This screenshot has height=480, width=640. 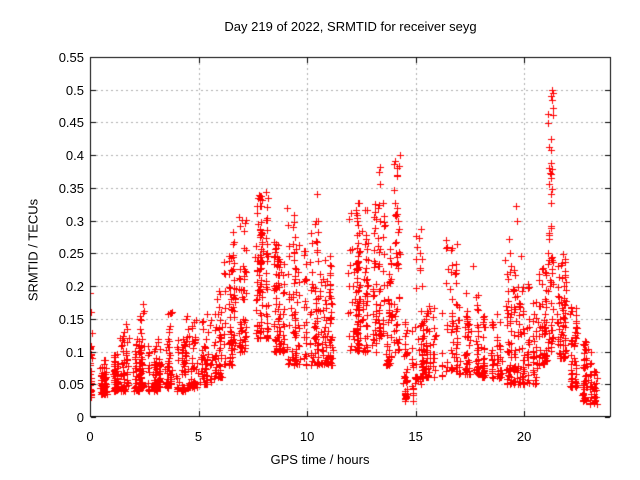 What do you see at coordinates (415, 436) in the screenshot?
I see `x-tick-label: 15` at bounding box center [415, 436].